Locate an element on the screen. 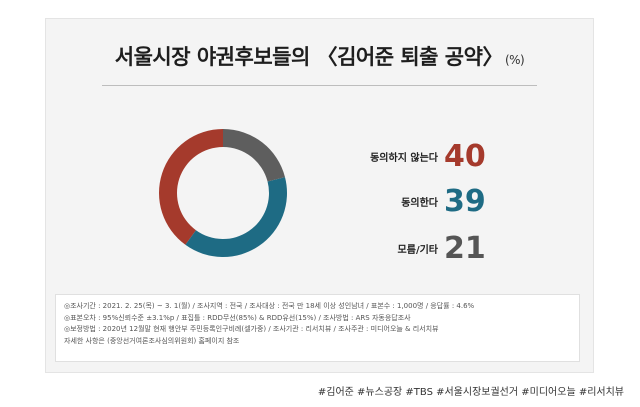  chart-title: 서울시장 야권후보들의 〈김어준 퇴출 공약〉 (%) is located at coordinates (319, 56).